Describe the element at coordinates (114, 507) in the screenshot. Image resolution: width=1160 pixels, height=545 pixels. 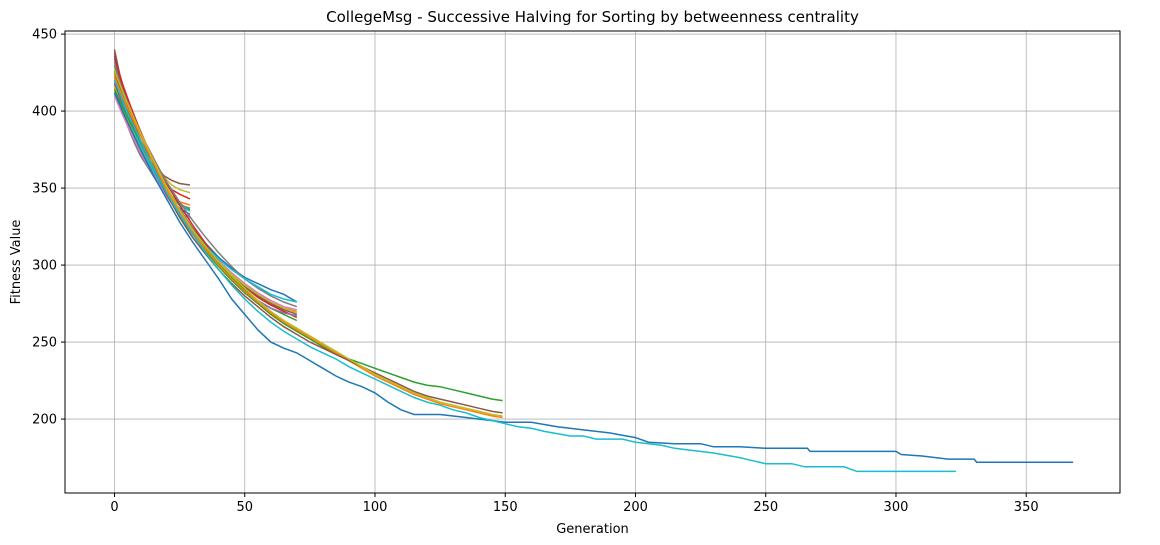
I see `x-tick-label: 0` at that location.